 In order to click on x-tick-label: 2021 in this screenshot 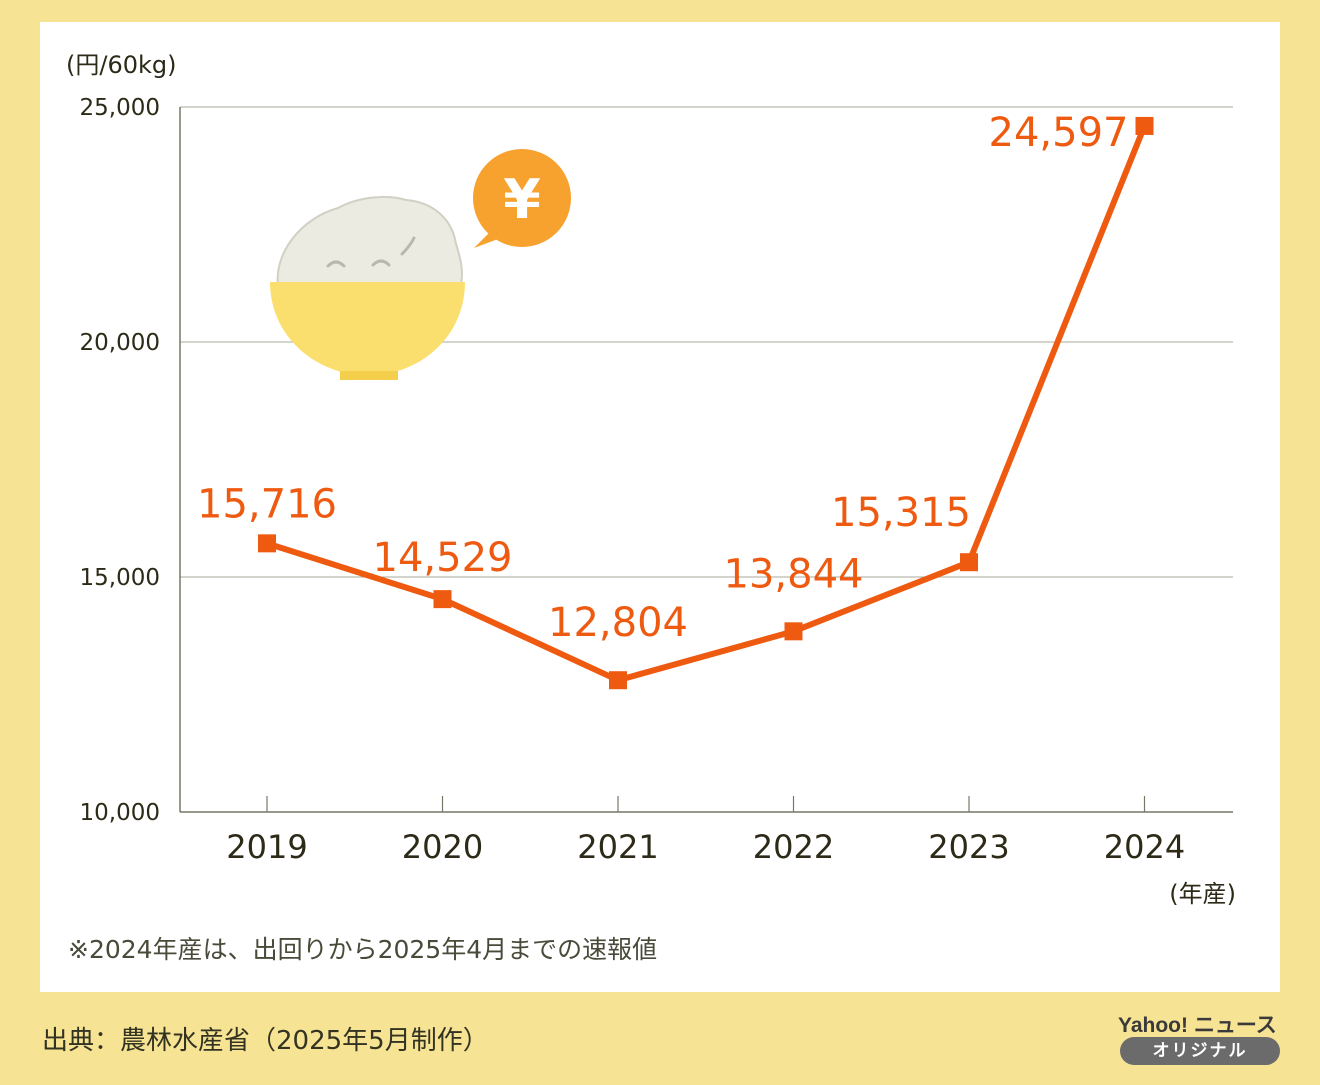, I will do `click(617, 847)`.